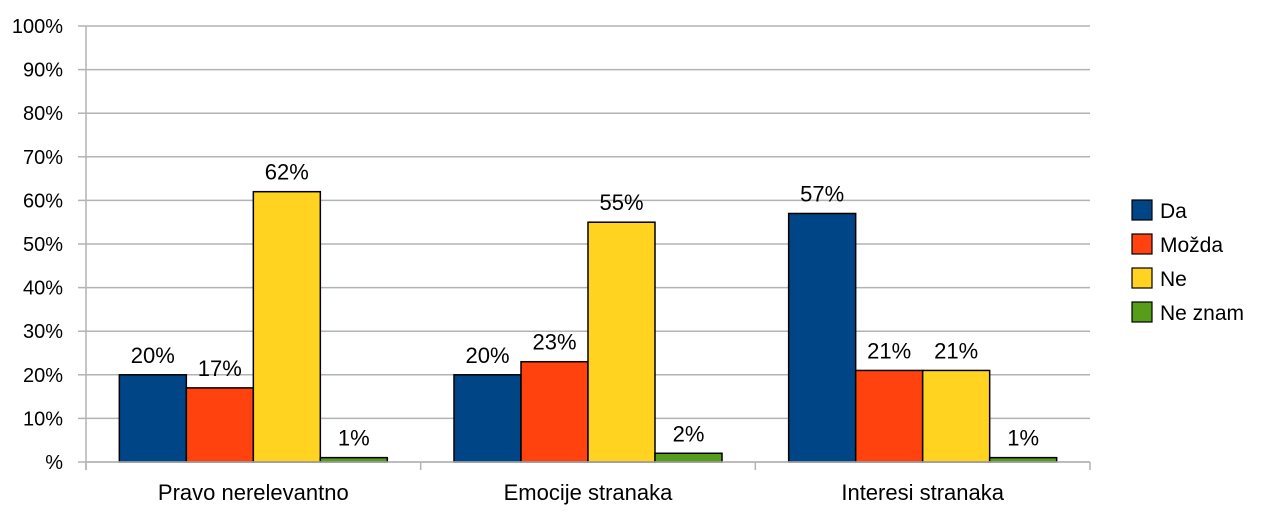 This screenshot has height=511, width=1265. What do you see at coordinates (43, 114) in the screenshot?
I see `y-tick-label: 80%` at bounding box center [43, 114].